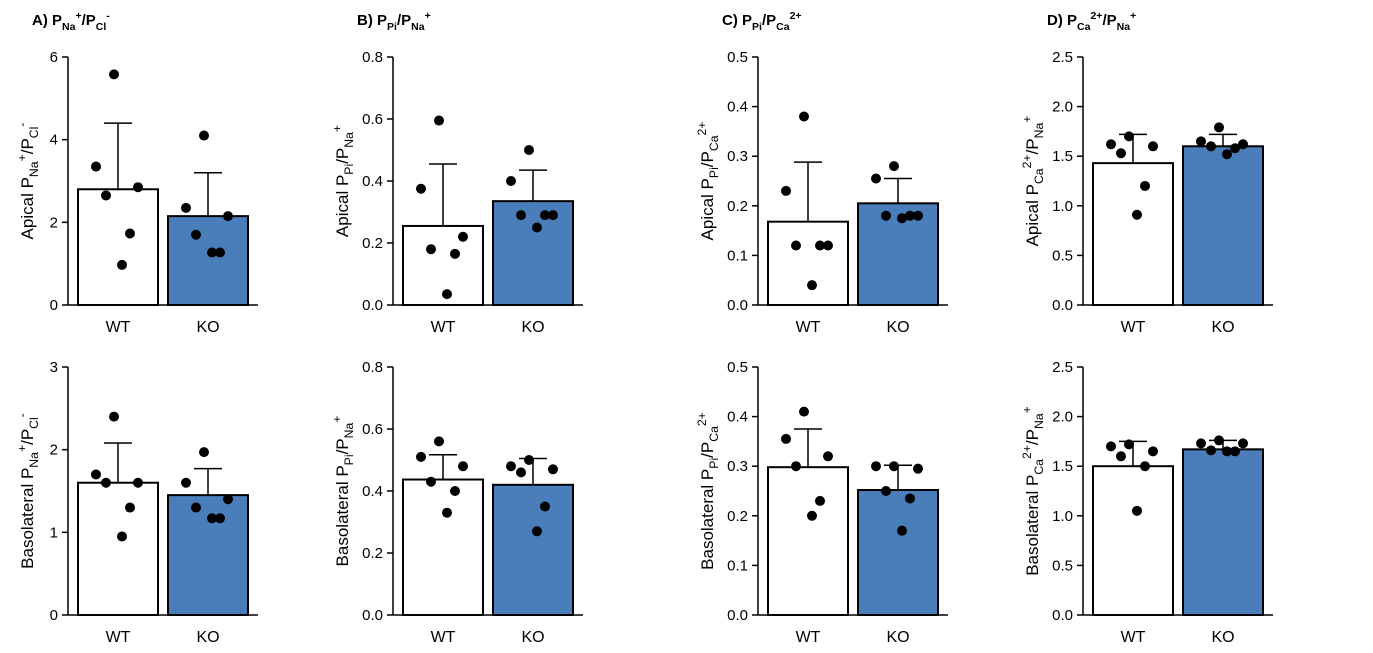 Image resolution: width=1373 pixels, height=653 pixels. What do you see at coordinates (737, 255) in the screenshot?
I see `y-tick-label: 0.1` at bounding box center [737, 255].